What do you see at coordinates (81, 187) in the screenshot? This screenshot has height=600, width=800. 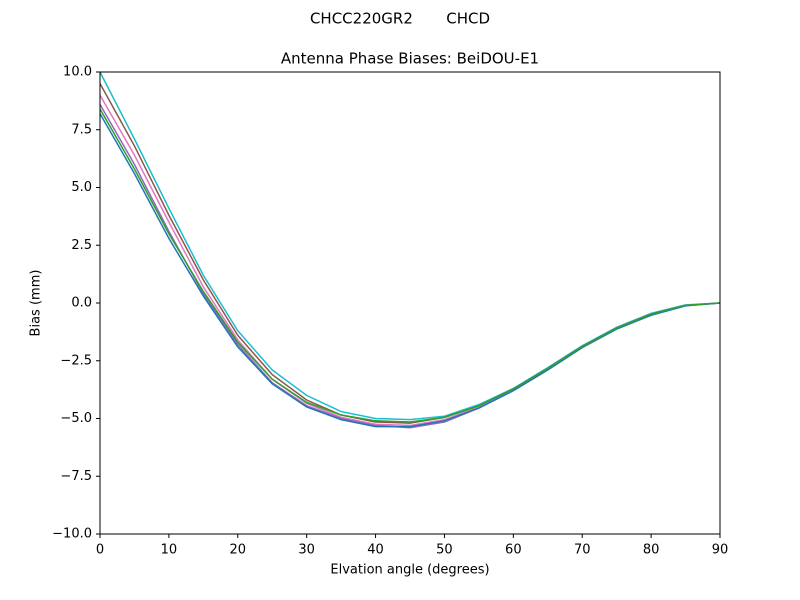 I see `y-tick-label: 5.0` at bounding box center [81, 187].